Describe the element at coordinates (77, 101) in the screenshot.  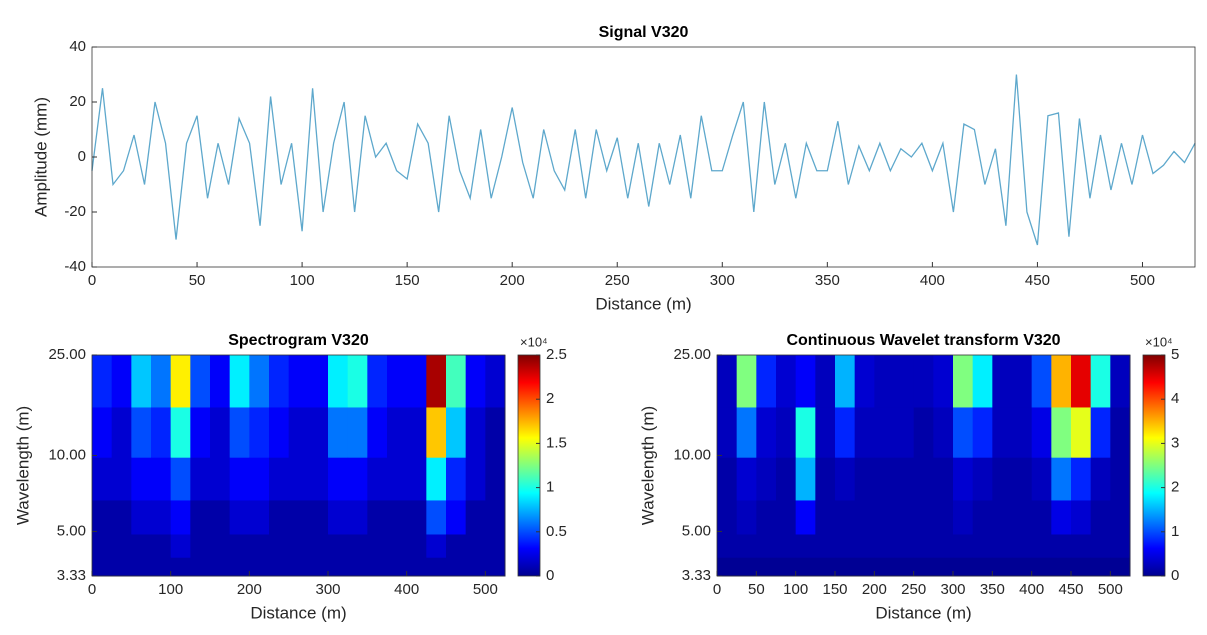
I see `y-tick-label: 20` at that location.